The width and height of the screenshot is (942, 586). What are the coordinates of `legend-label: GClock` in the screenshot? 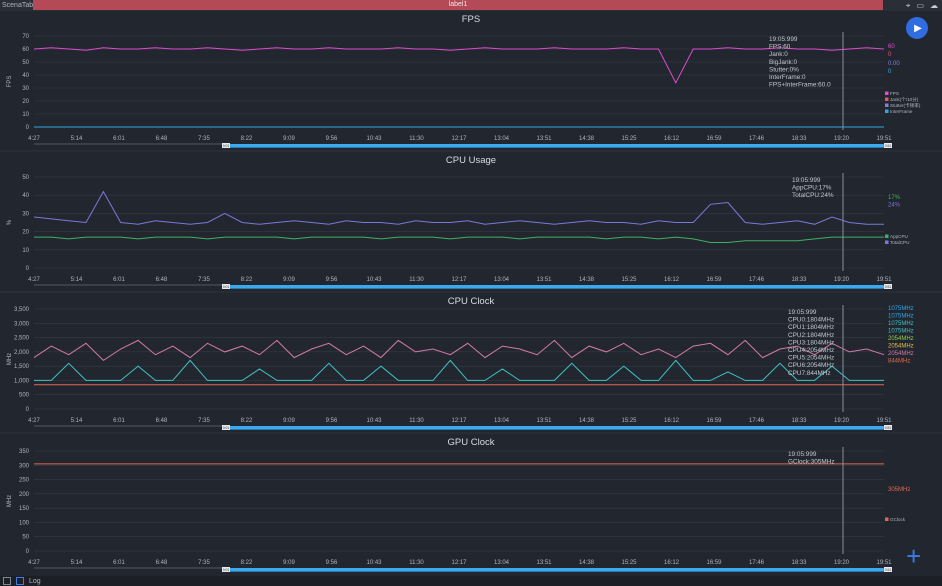 It's located at (898, 519).